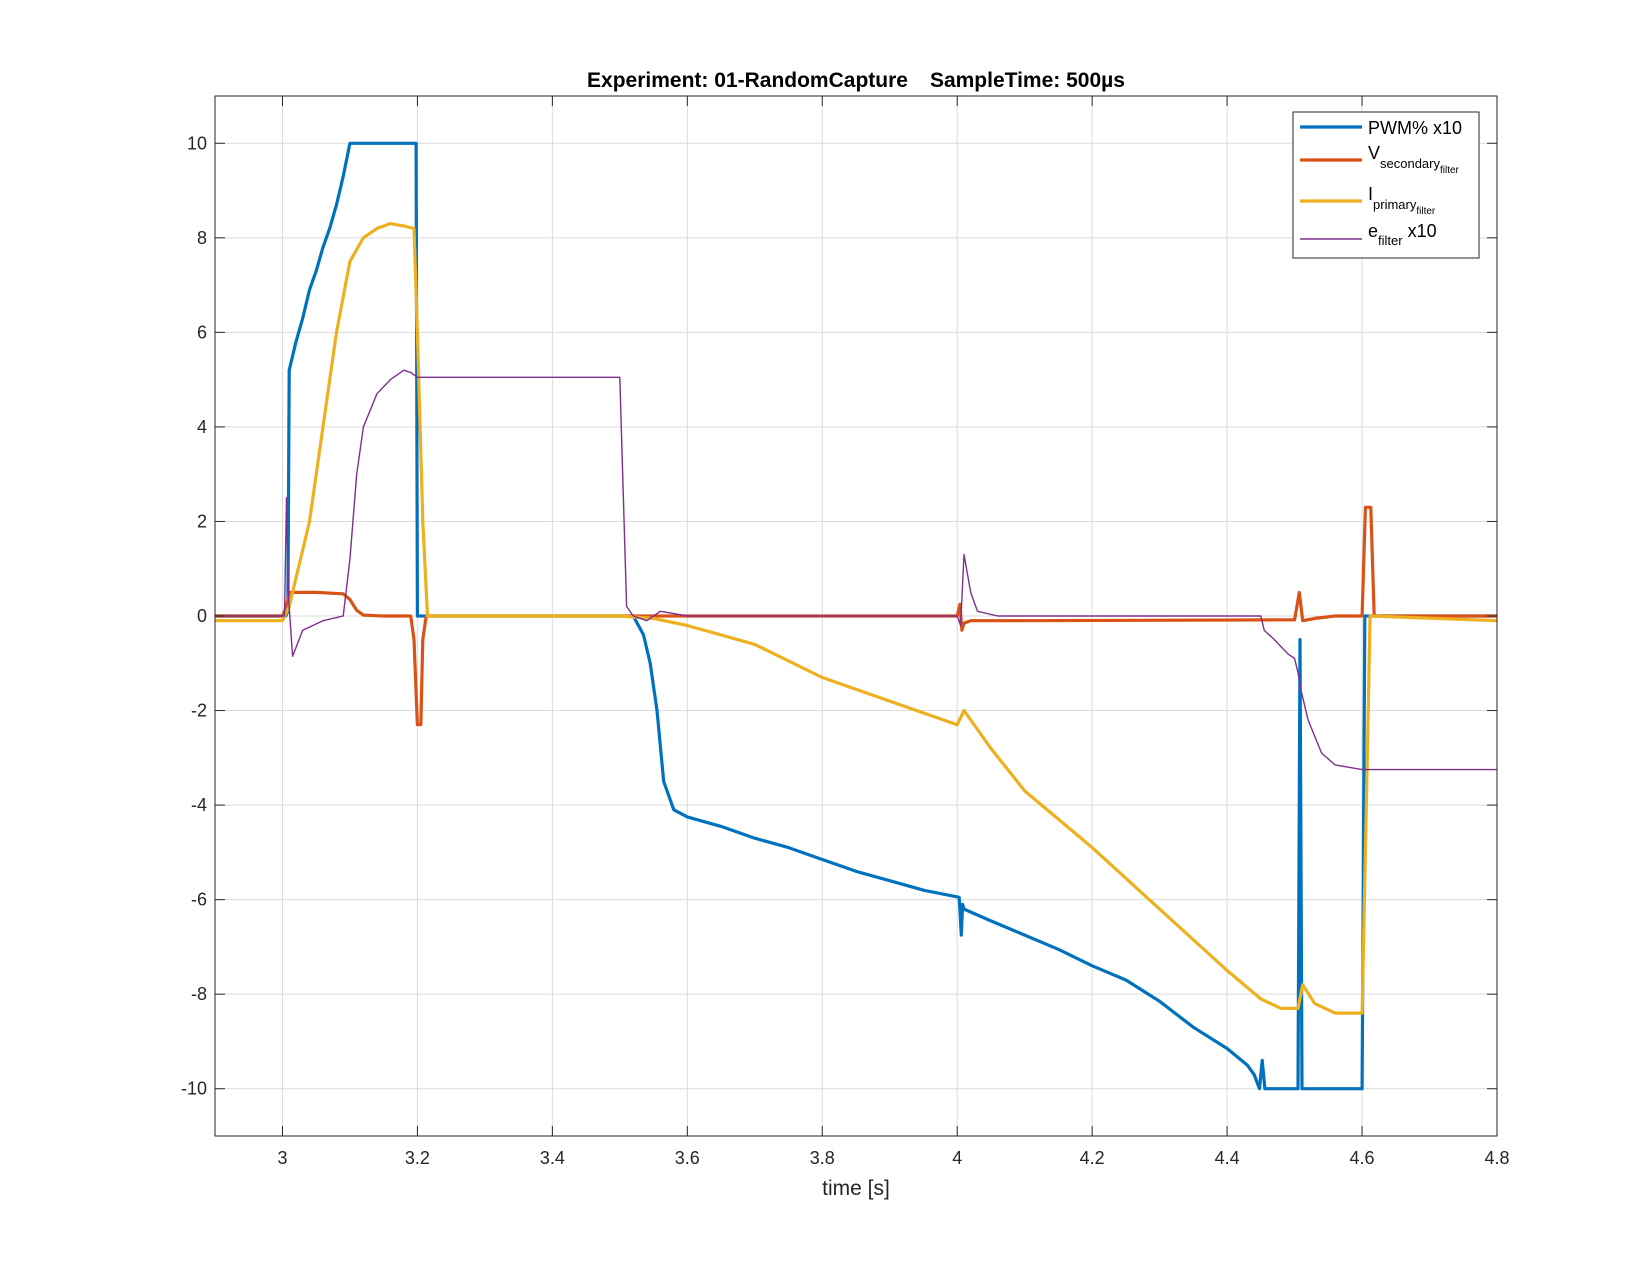  What do you see at coordinates (202, 238) in the screenshot?
I see `y-tick-label: 8` at bounding box center [202, 238].